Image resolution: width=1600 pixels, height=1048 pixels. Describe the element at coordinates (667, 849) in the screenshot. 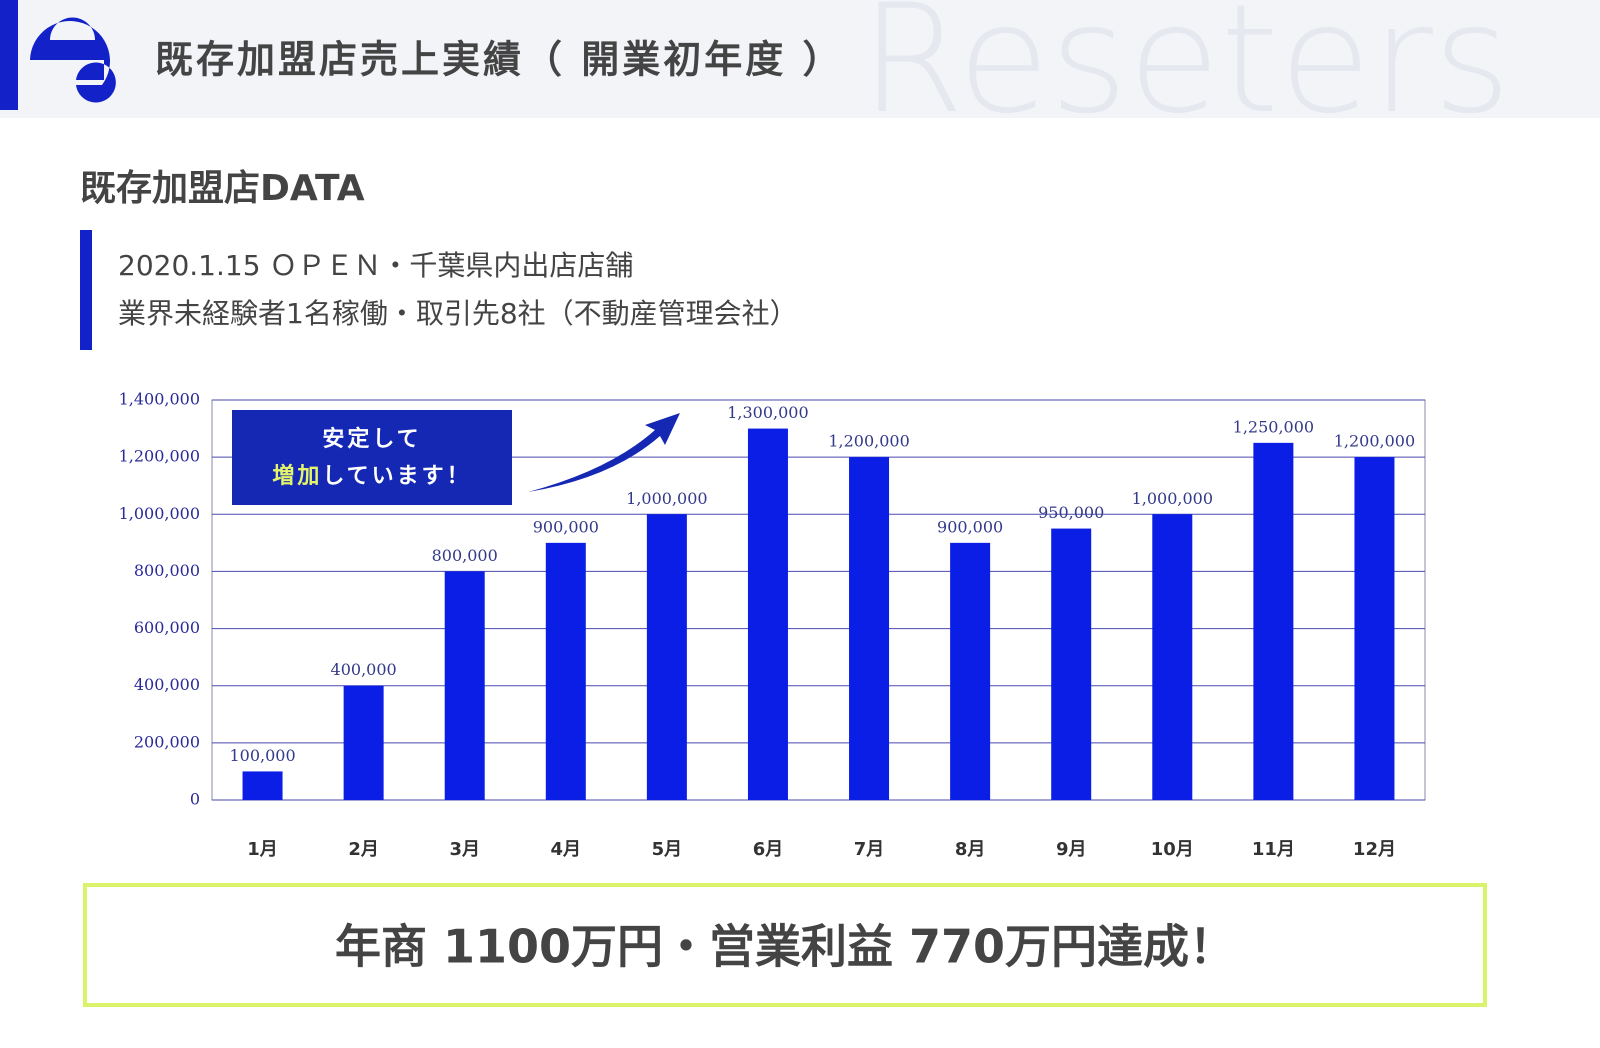

I see `x-tick-label: 5月` at that location.